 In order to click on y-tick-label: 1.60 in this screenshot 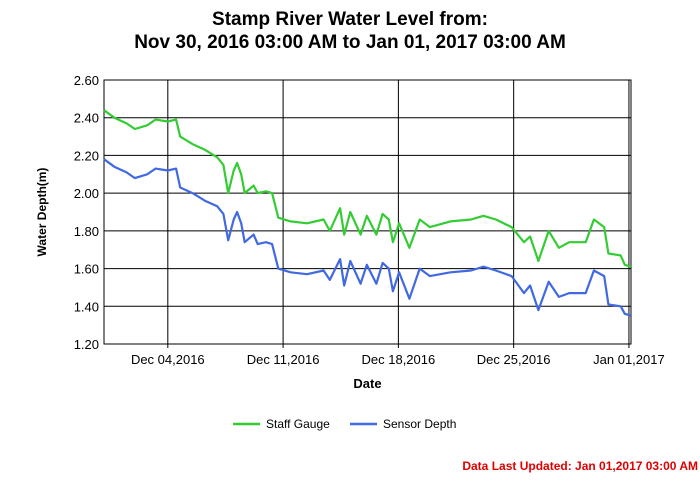, I will do `click(86, 269)`.